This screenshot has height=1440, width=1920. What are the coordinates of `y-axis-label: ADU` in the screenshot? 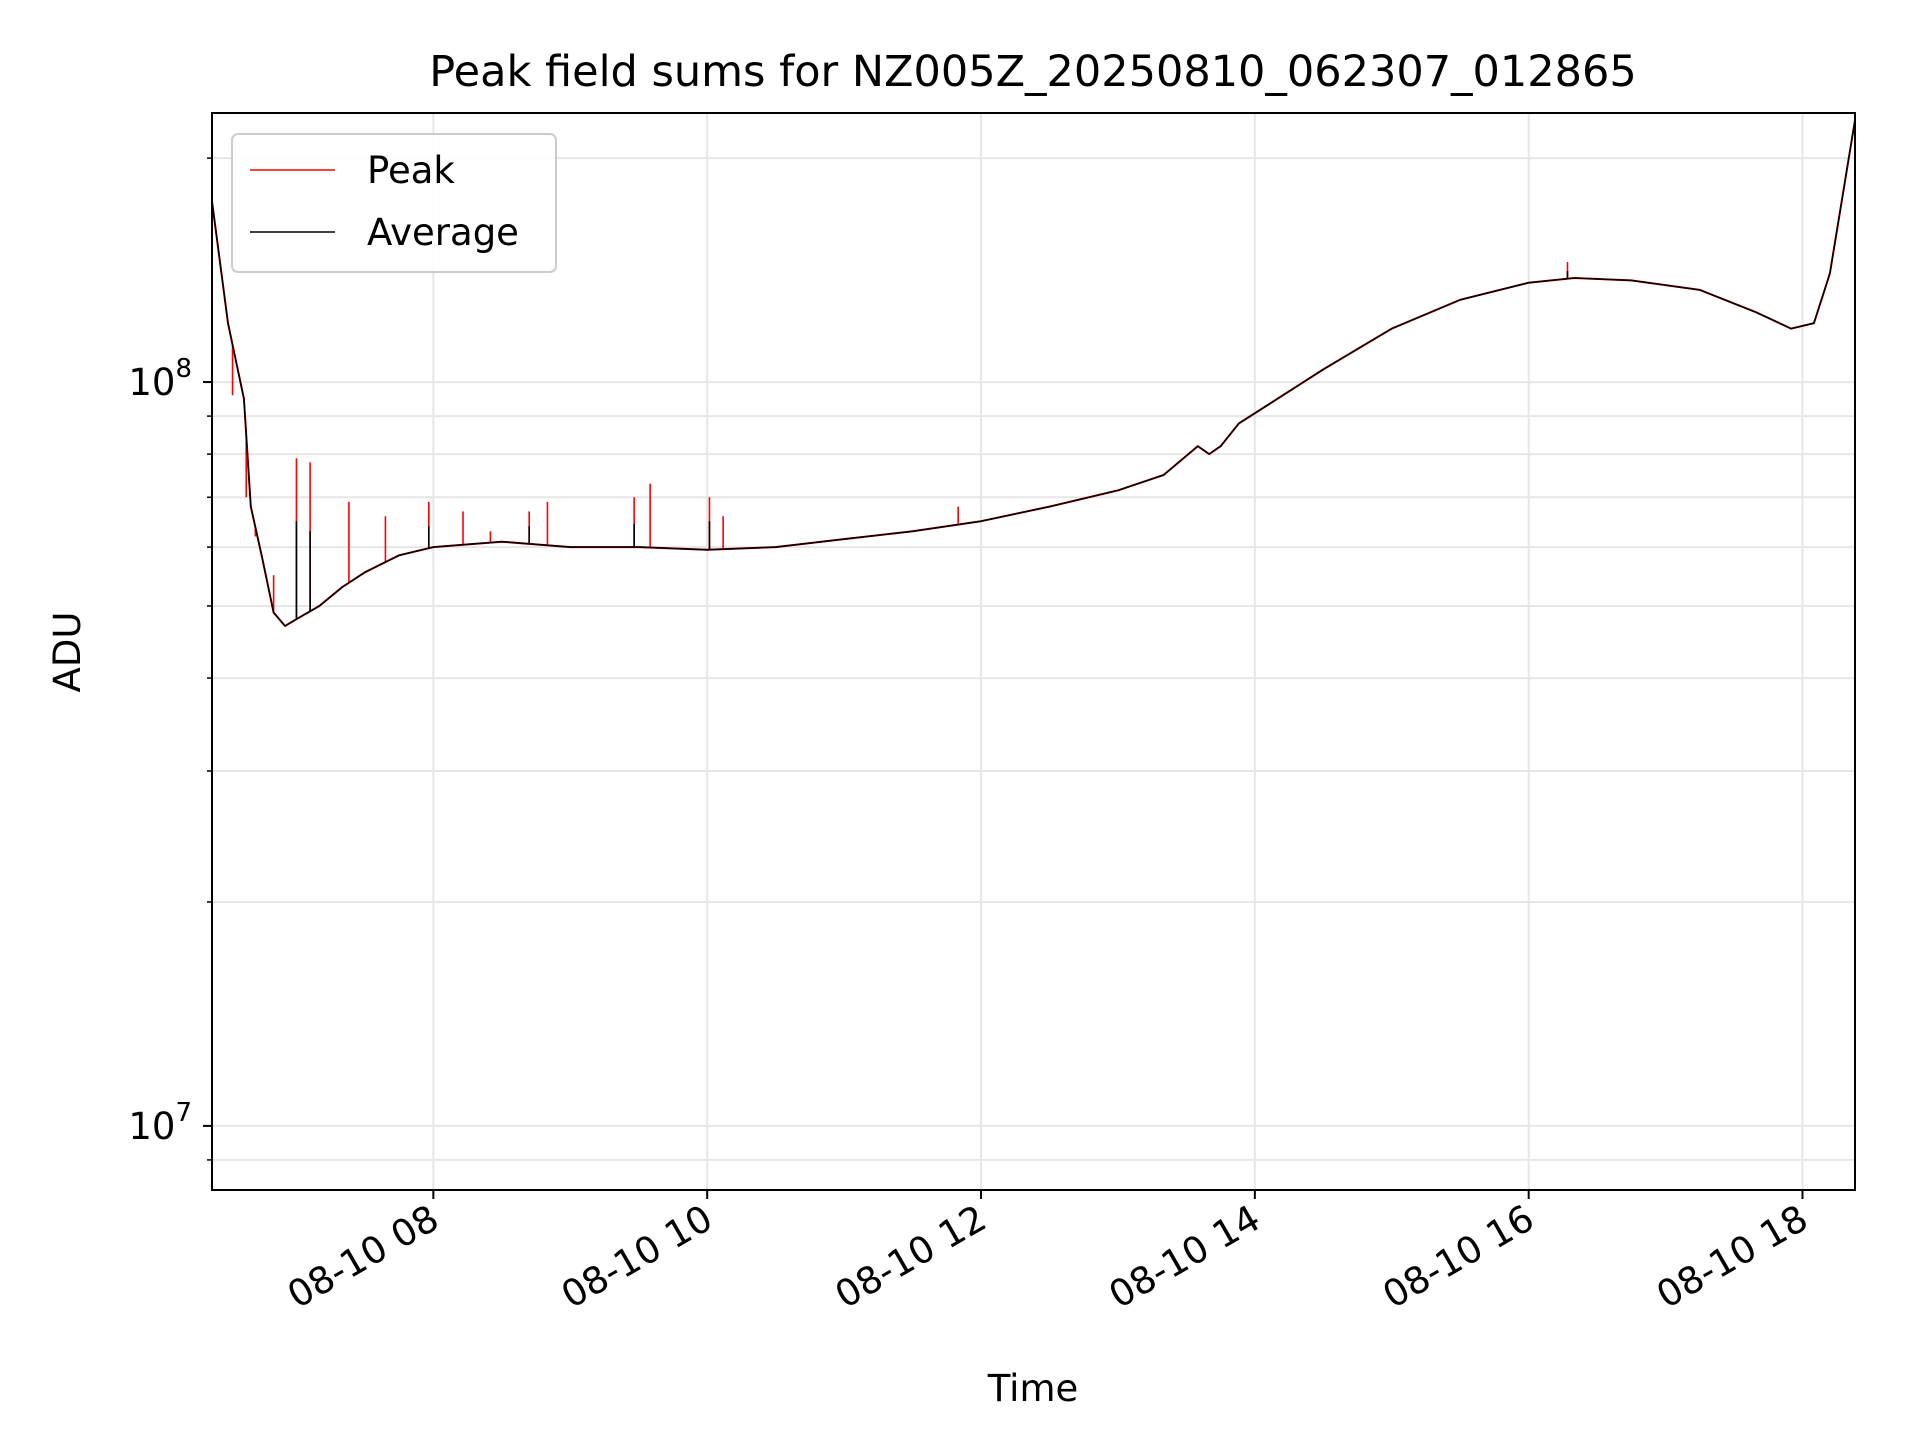 It's located at (67, 652).